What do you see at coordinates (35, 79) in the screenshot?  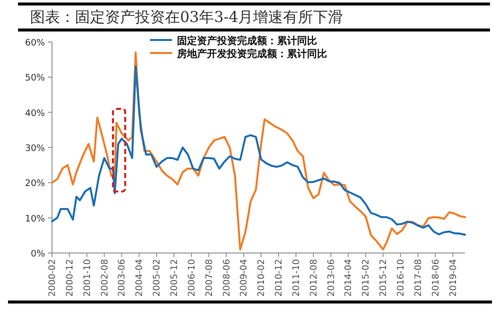 I see `y-tick-label: 50%` at bounding box center [35, 79].